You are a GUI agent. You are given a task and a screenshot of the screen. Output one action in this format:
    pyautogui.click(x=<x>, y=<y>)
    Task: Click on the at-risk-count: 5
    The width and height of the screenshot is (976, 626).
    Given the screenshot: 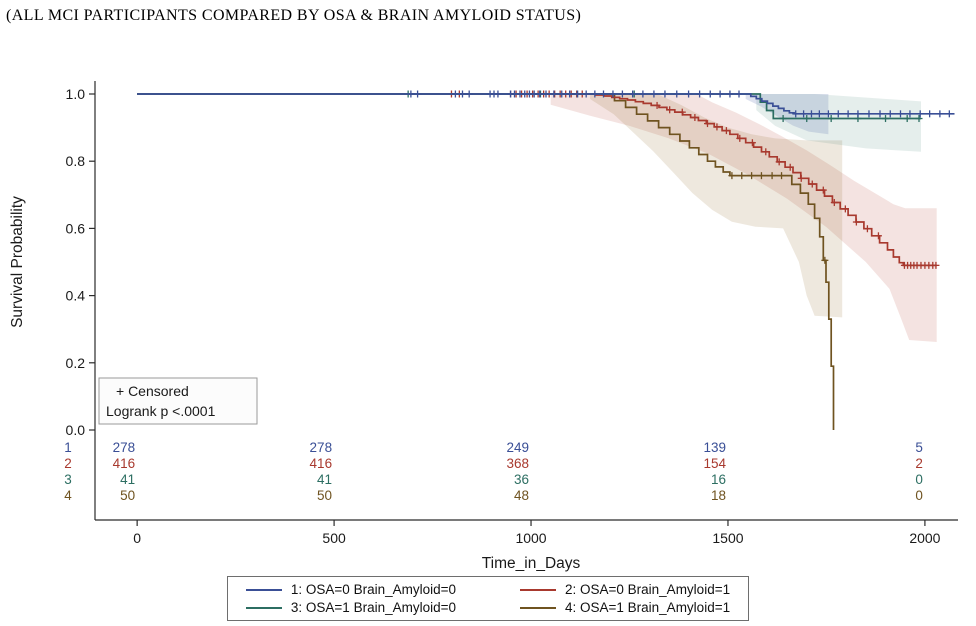 What is the action you would take?
    pyautogui.click(x=919, y=447)
    